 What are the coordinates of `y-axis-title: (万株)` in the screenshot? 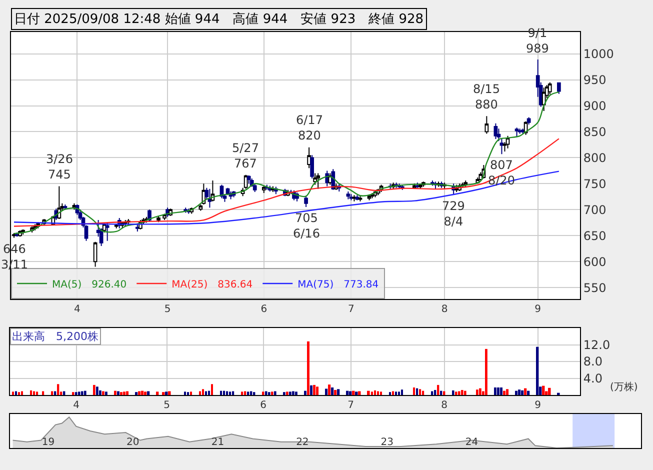 It's located at (624, 387).